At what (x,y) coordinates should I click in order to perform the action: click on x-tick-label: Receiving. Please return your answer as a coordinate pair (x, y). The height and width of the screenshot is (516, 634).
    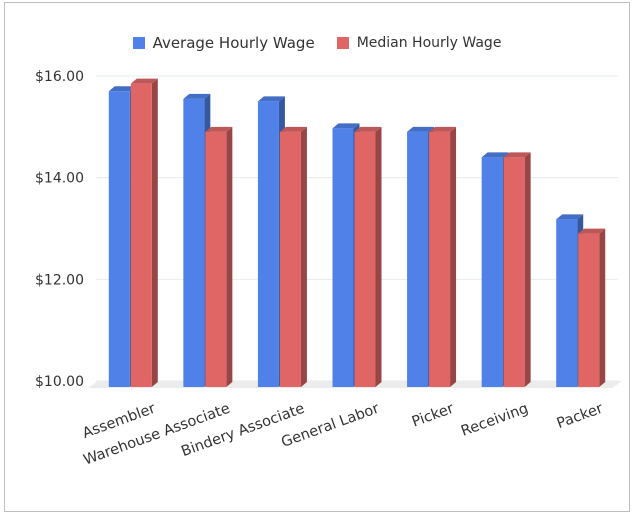
    Looking at the image, I should click on (495, 420).